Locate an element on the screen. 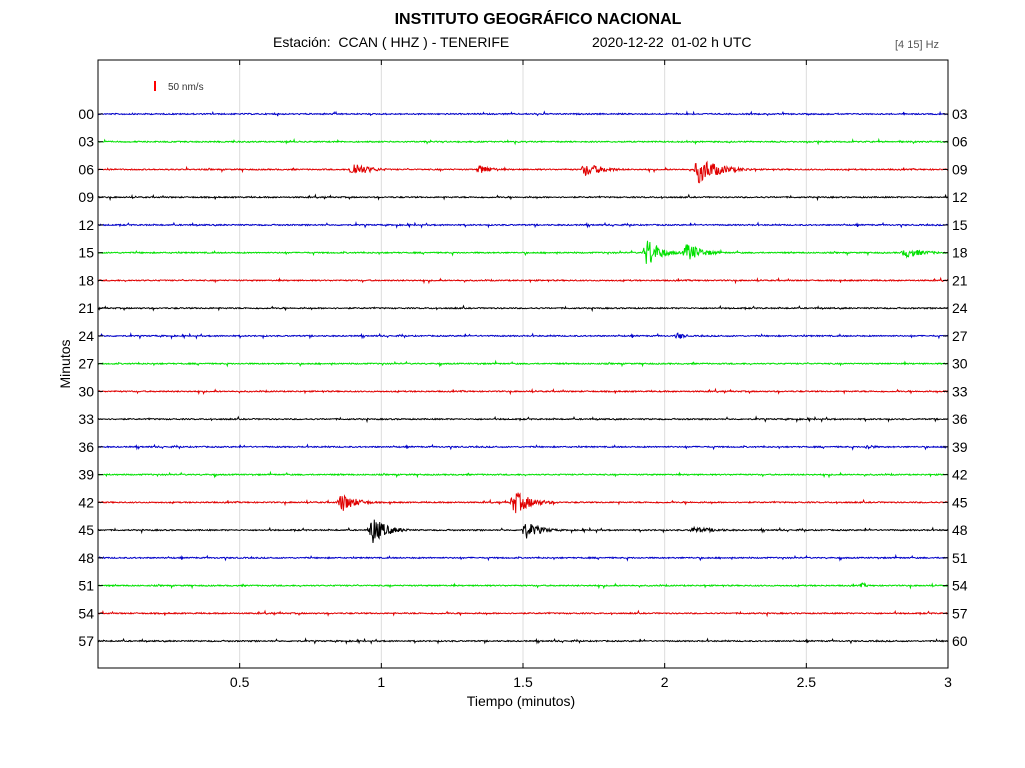 The image size is (1025, 768). y-tick-label-right: 30 is located at coordinates (960, 364).